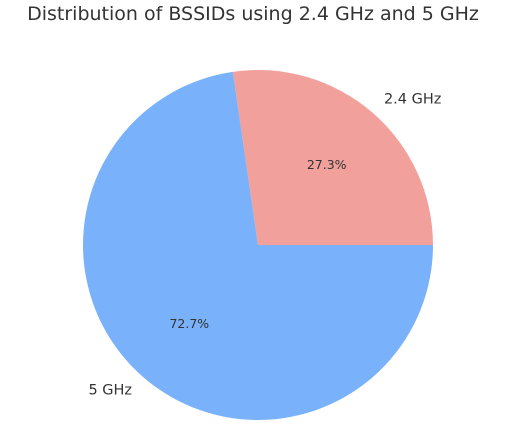 Image resolution: width=511 pixels, height=448 pixels. I want to click on percent-label-5-ghz: 72.7%, so click(189, 323).